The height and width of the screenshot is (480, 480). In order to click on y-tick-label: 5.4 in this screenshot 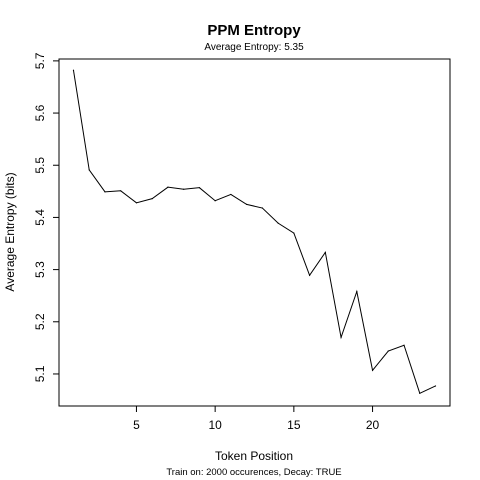, I will do `click(40, 217)`.